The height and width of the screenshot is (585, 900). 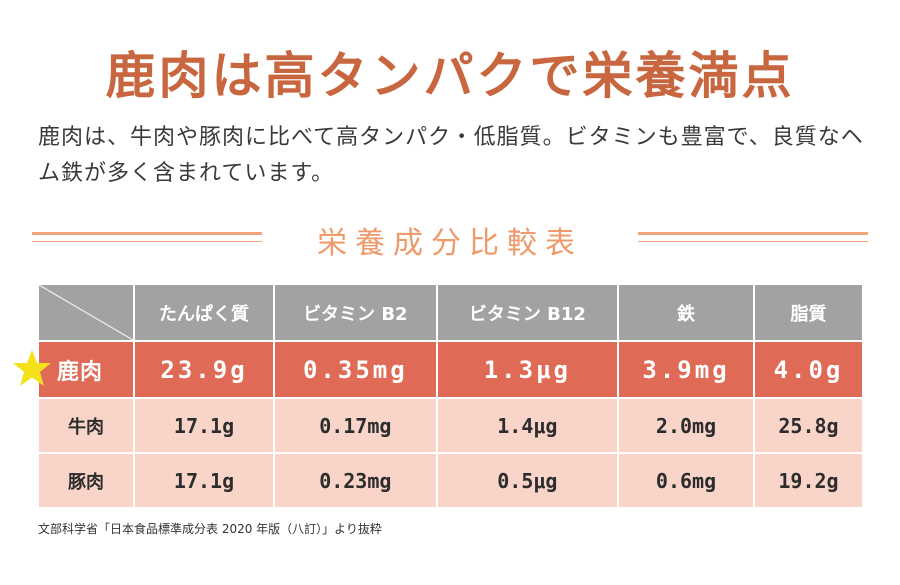 I want to click on section-header: 栄養成分比較表, so click(x=450, y=239).